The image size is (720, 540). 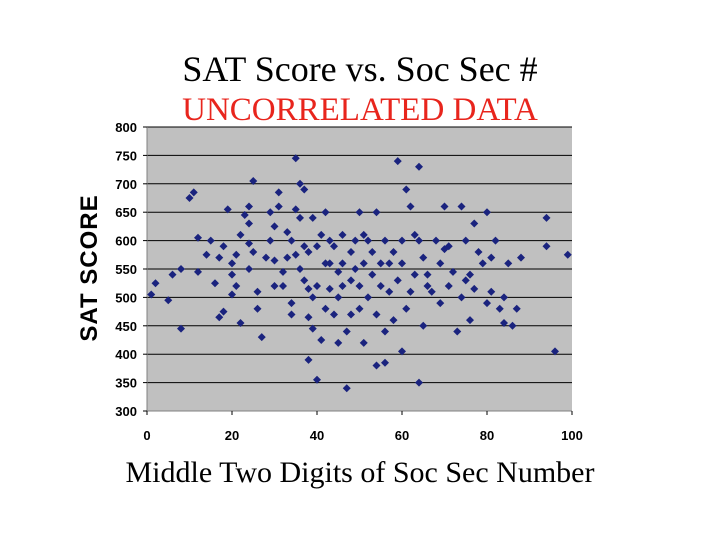 What do you see at coordinates (146, 435) in the screenshot?
I see `x-tick-label: 0` at bounding box center [146, 435].